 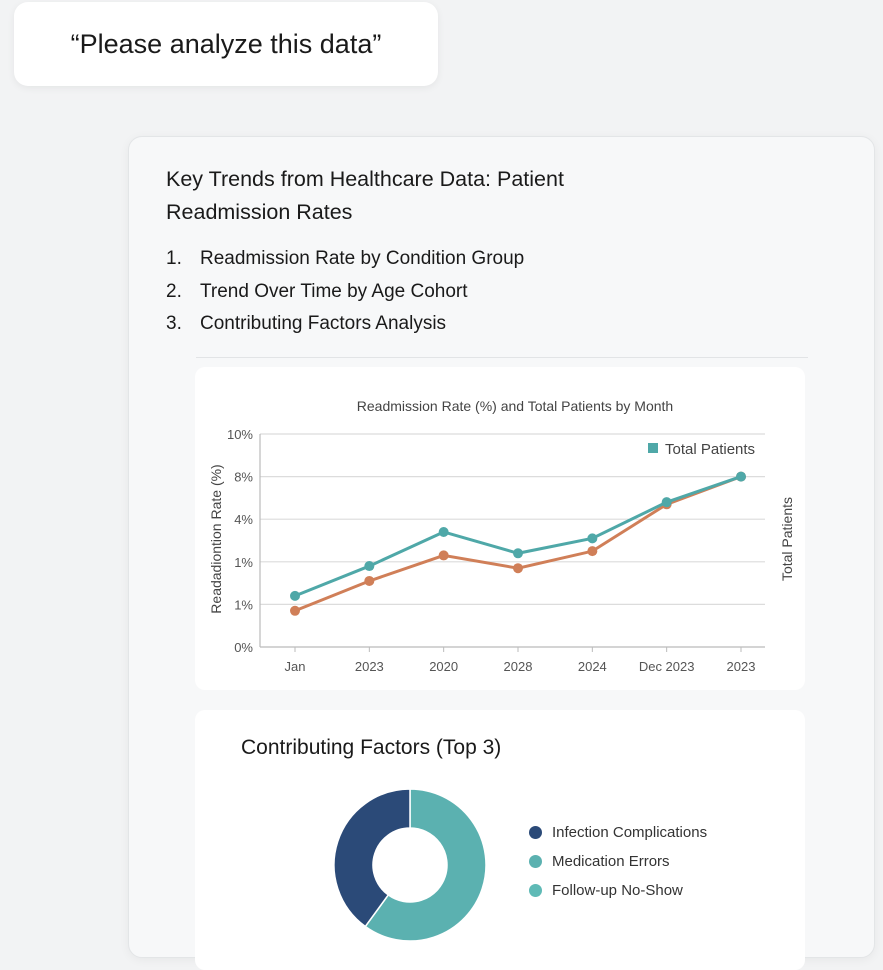 I want to click on y2-axis-label: Total Patients, so click(x=787, y=539).